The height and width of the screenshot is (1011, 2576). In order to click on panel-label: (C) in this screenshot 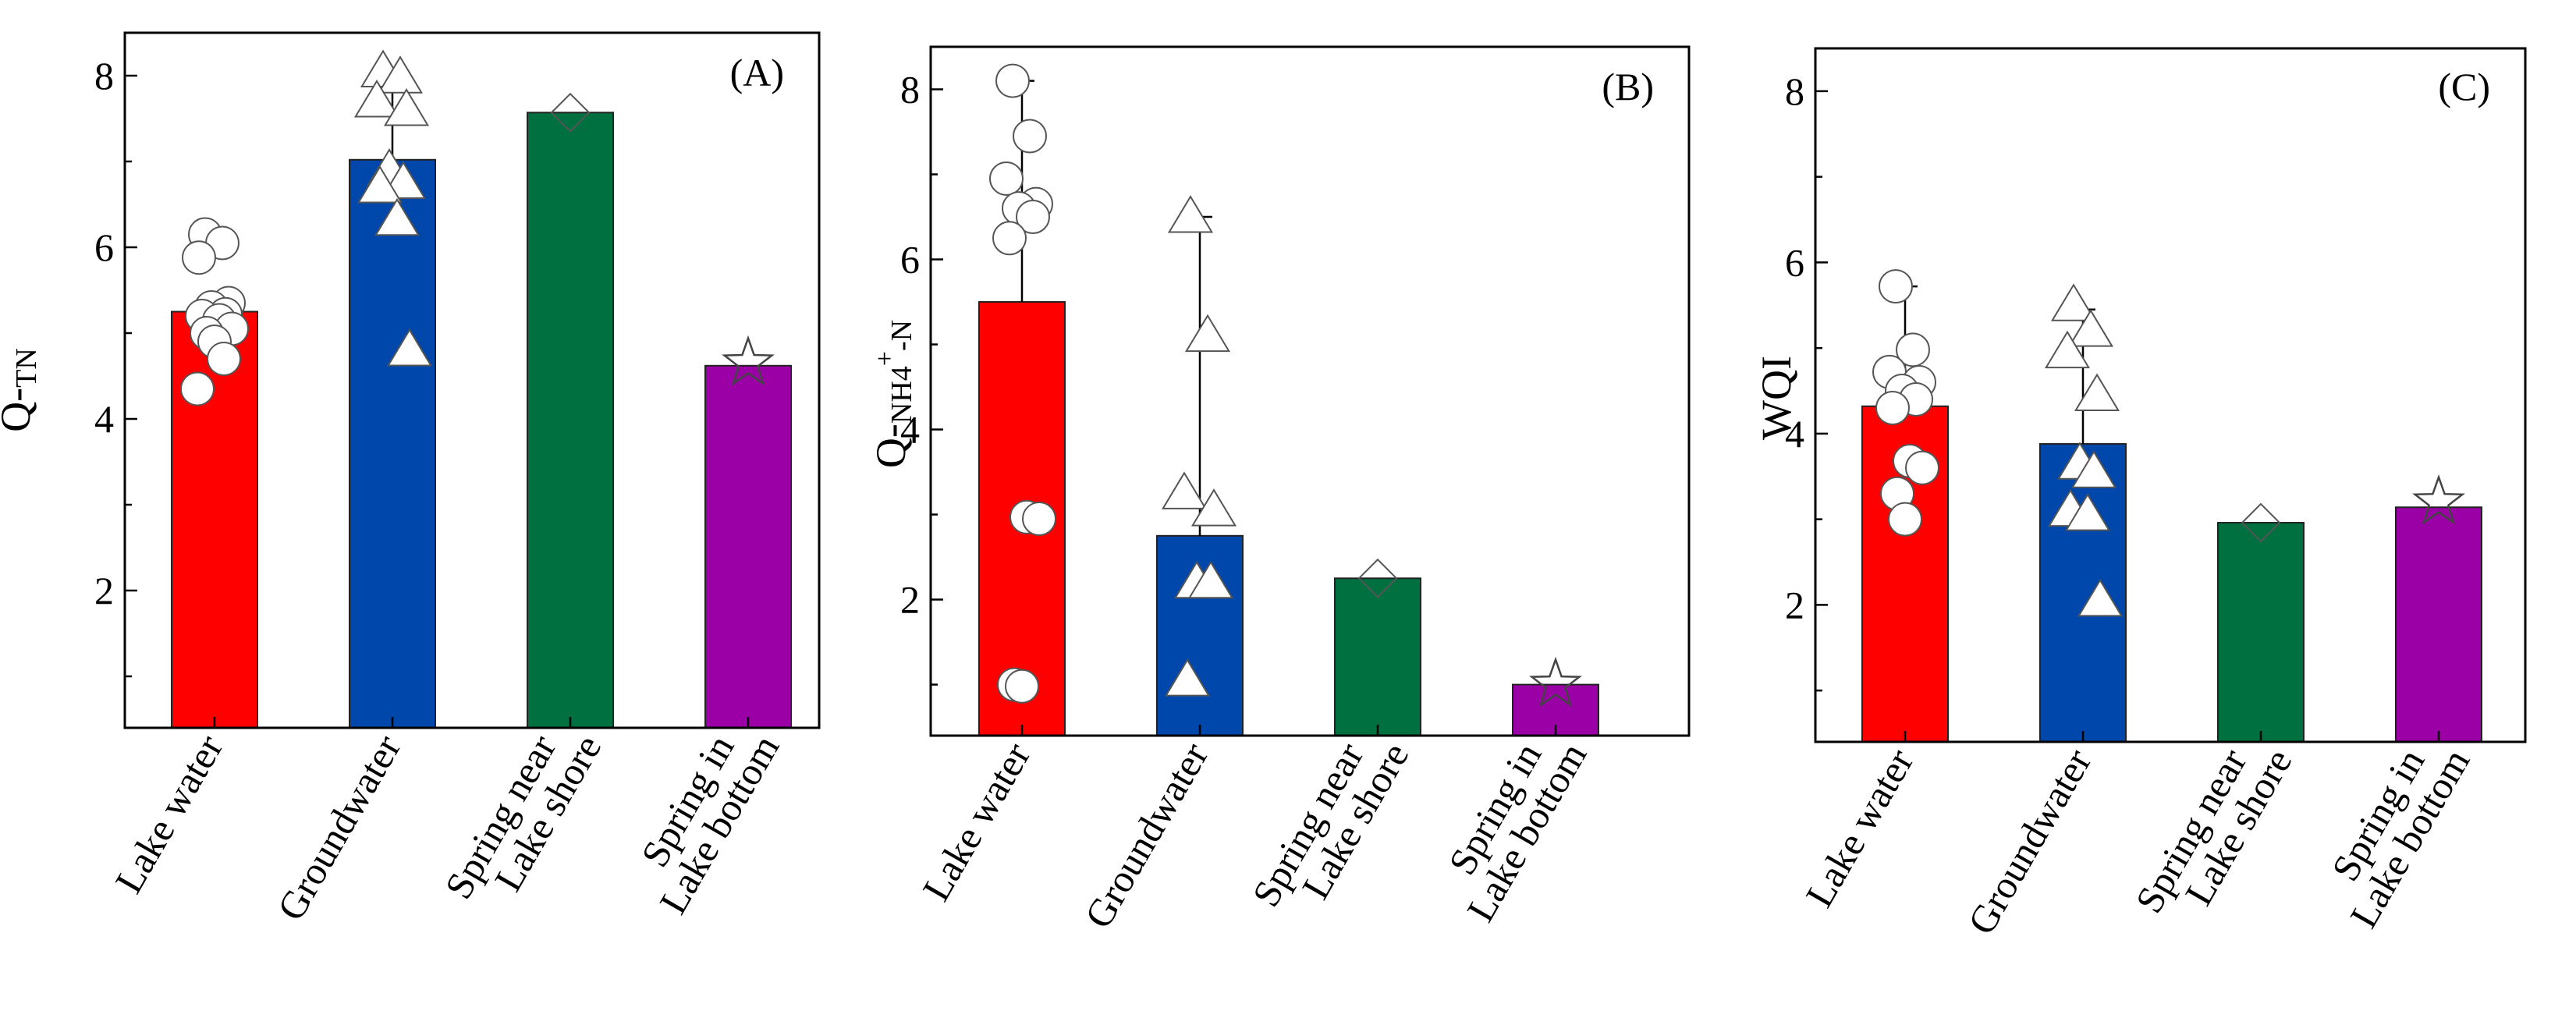, I will do `click(2464, 86)`.